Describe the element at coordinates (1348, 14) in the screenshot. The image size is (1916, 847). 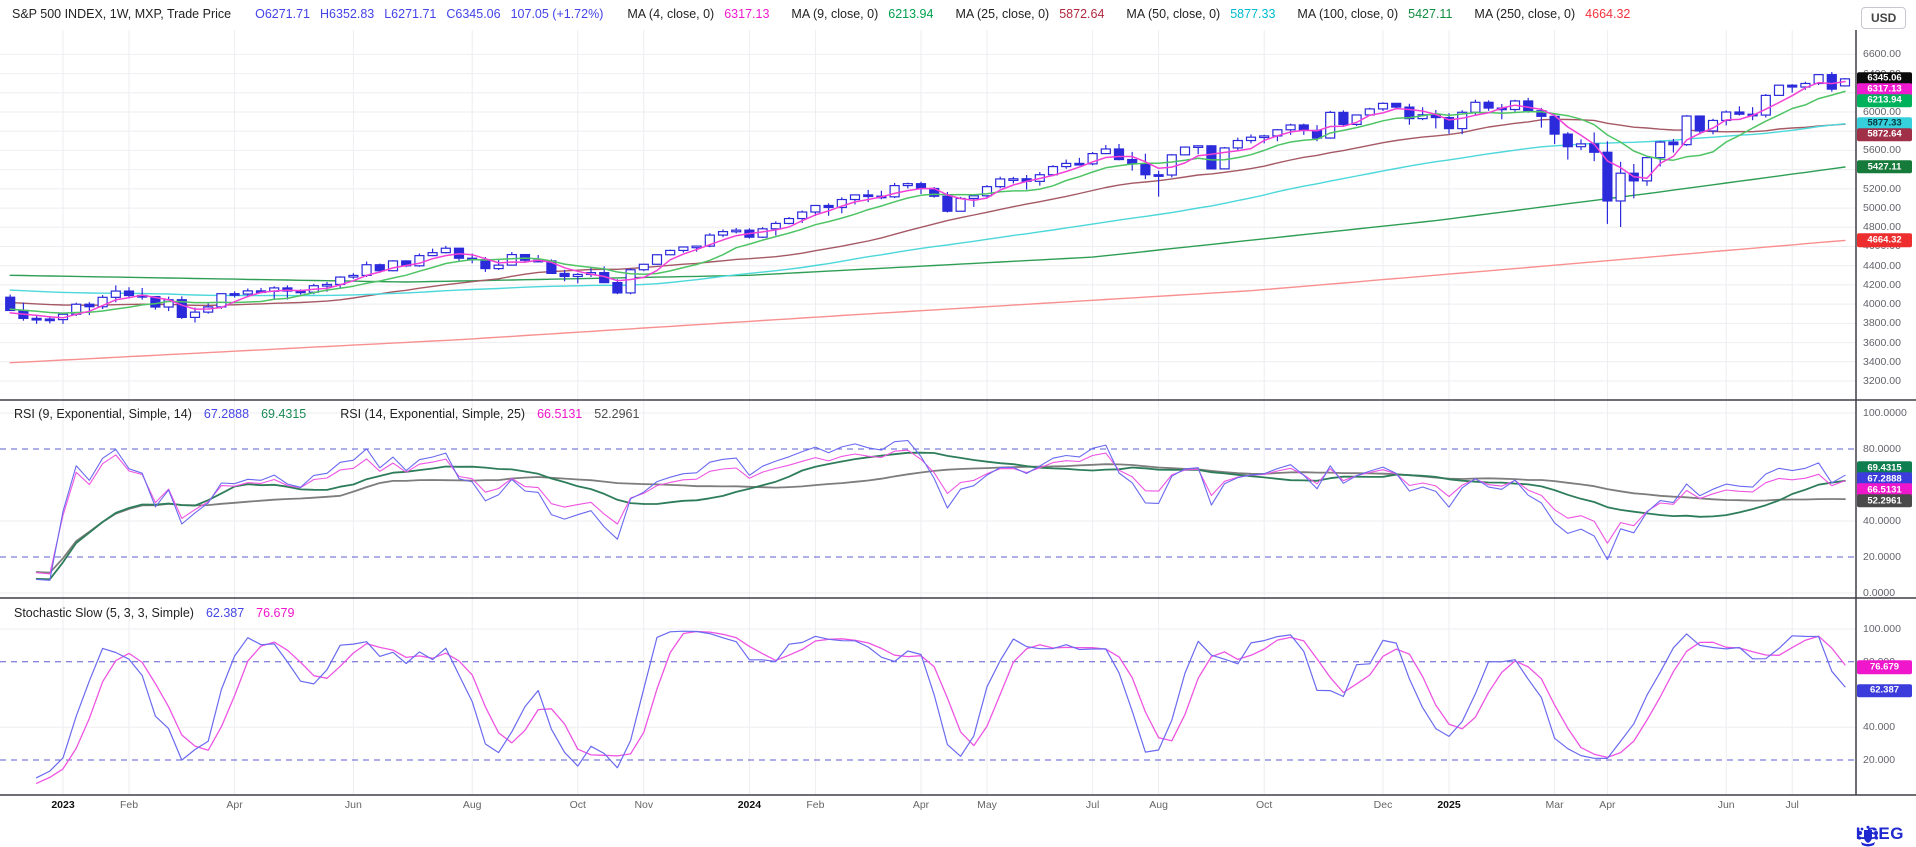
I see `ma-label: MA (100, close, 0)` at that location.